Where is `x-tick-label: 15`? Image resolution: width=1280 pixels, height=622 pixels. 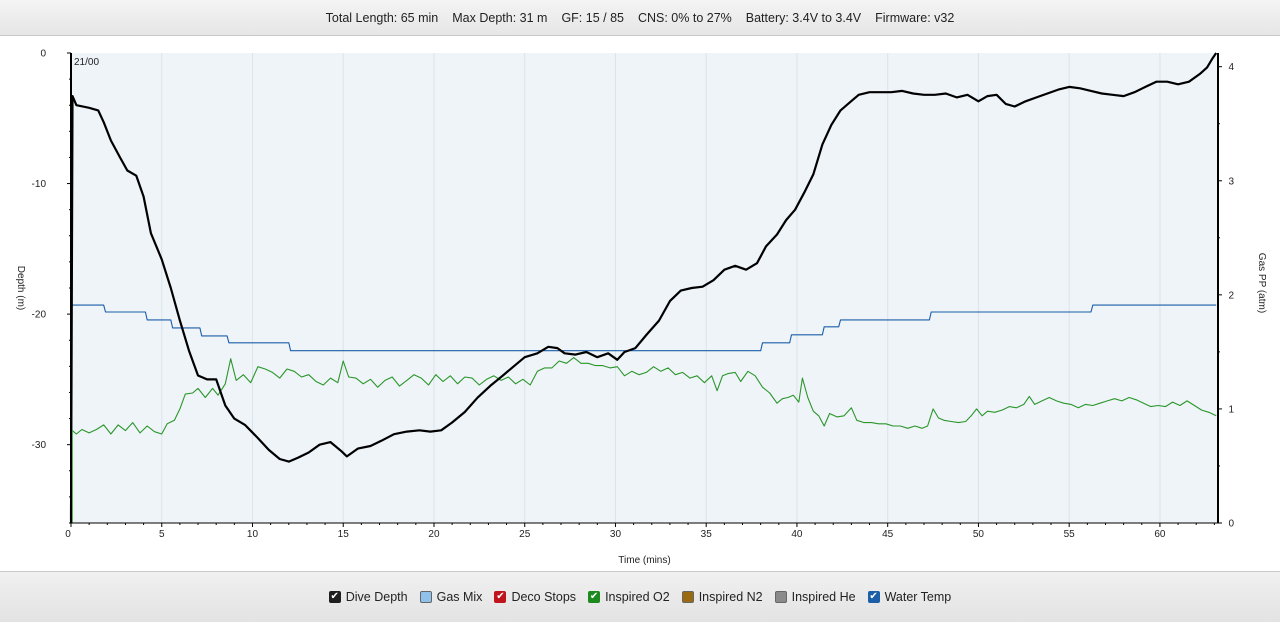 x-tick-label: 15 is located at coordinates (344, 534).